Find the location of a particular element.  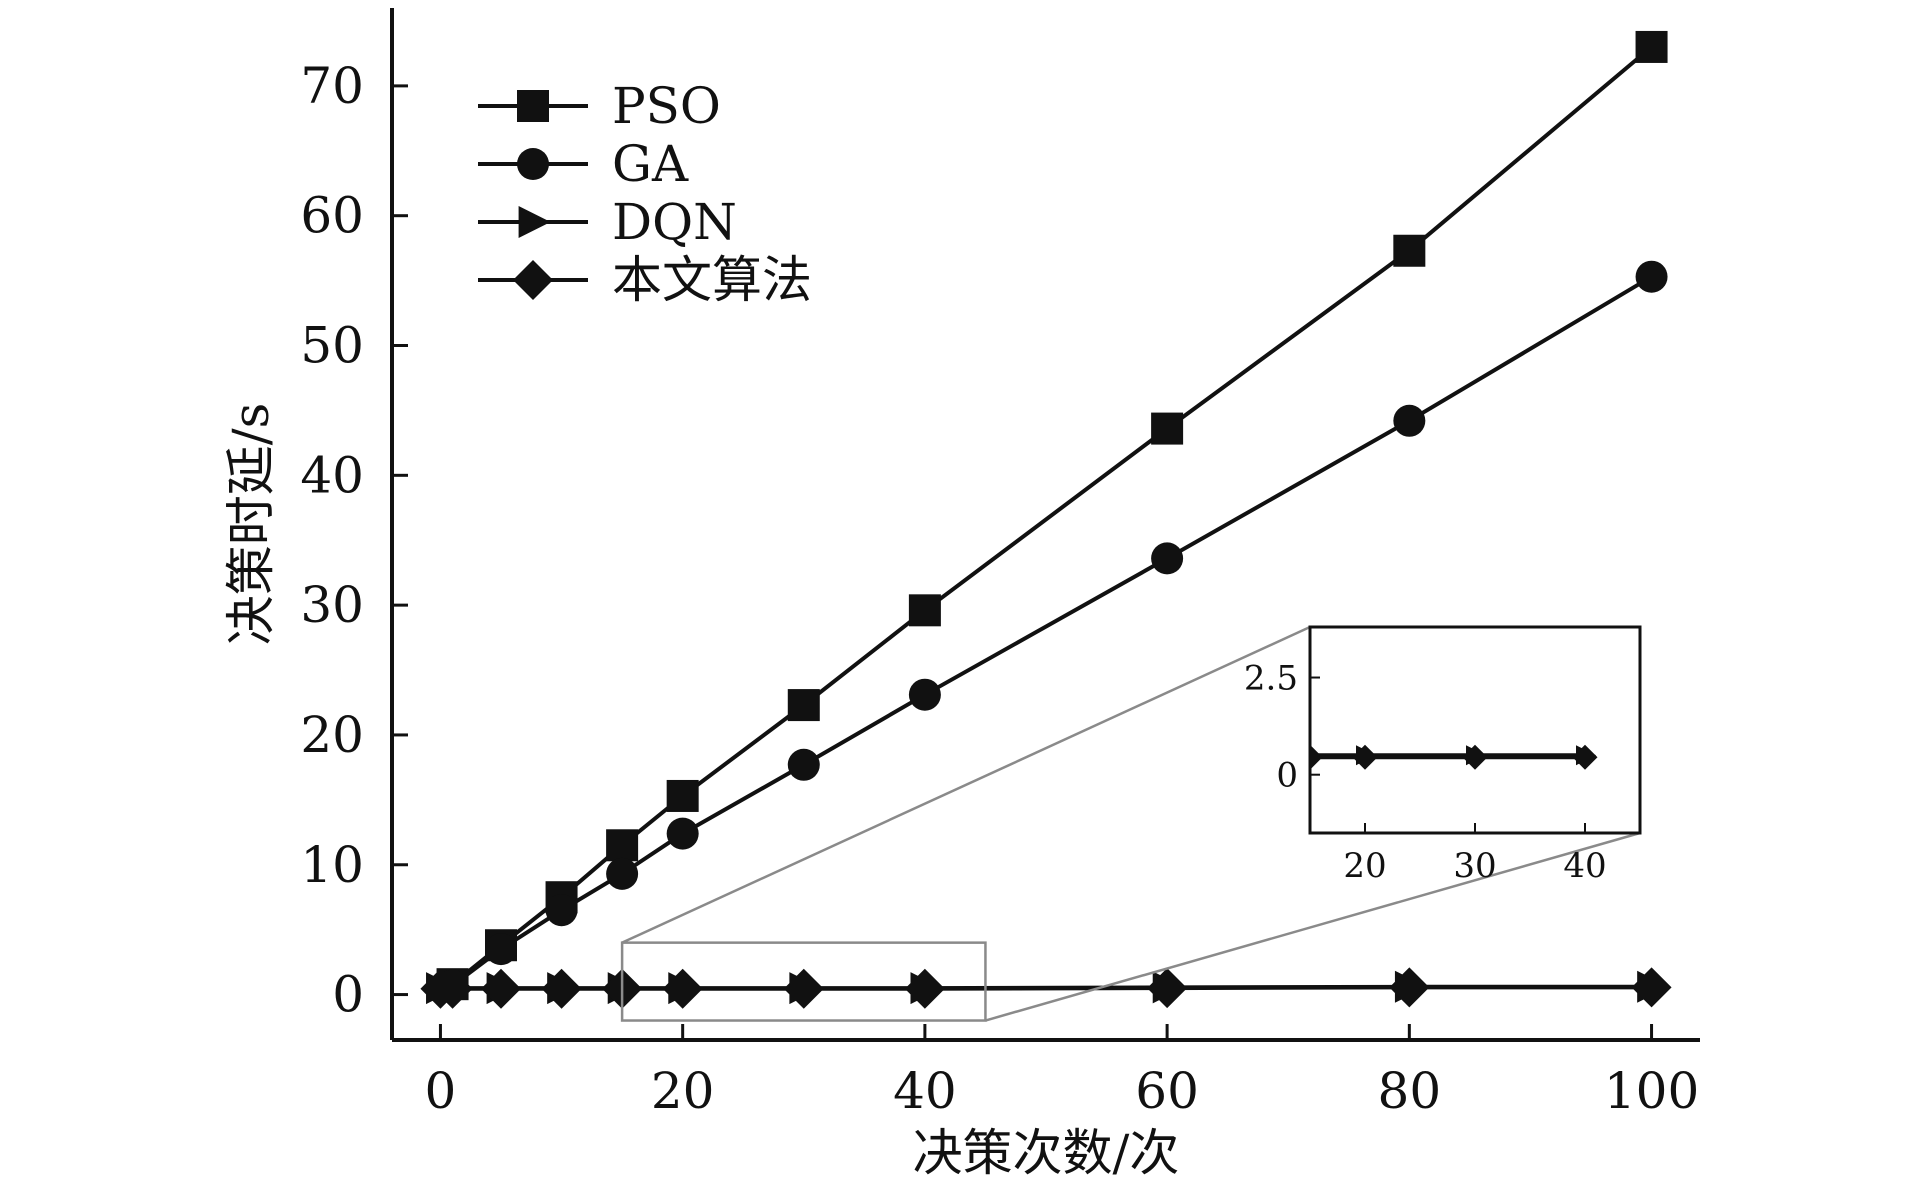

inset-plot: 0 2.5 20 30 40 is located at coordinates (1442, 755).